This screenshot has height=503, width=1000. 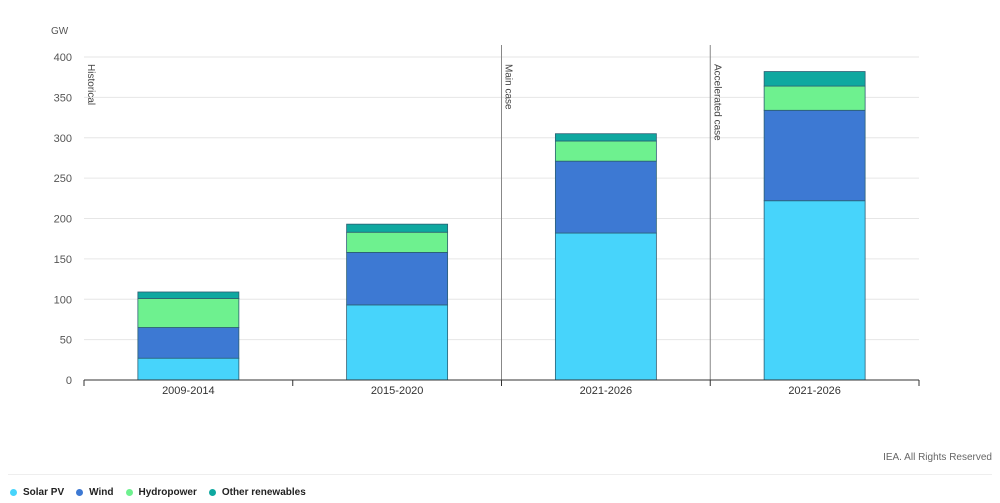 What do you see at coordinates (397, 391) in the screenshot?
I see `x-tick-label: 2015-2020` at bounding box center [397, 391].